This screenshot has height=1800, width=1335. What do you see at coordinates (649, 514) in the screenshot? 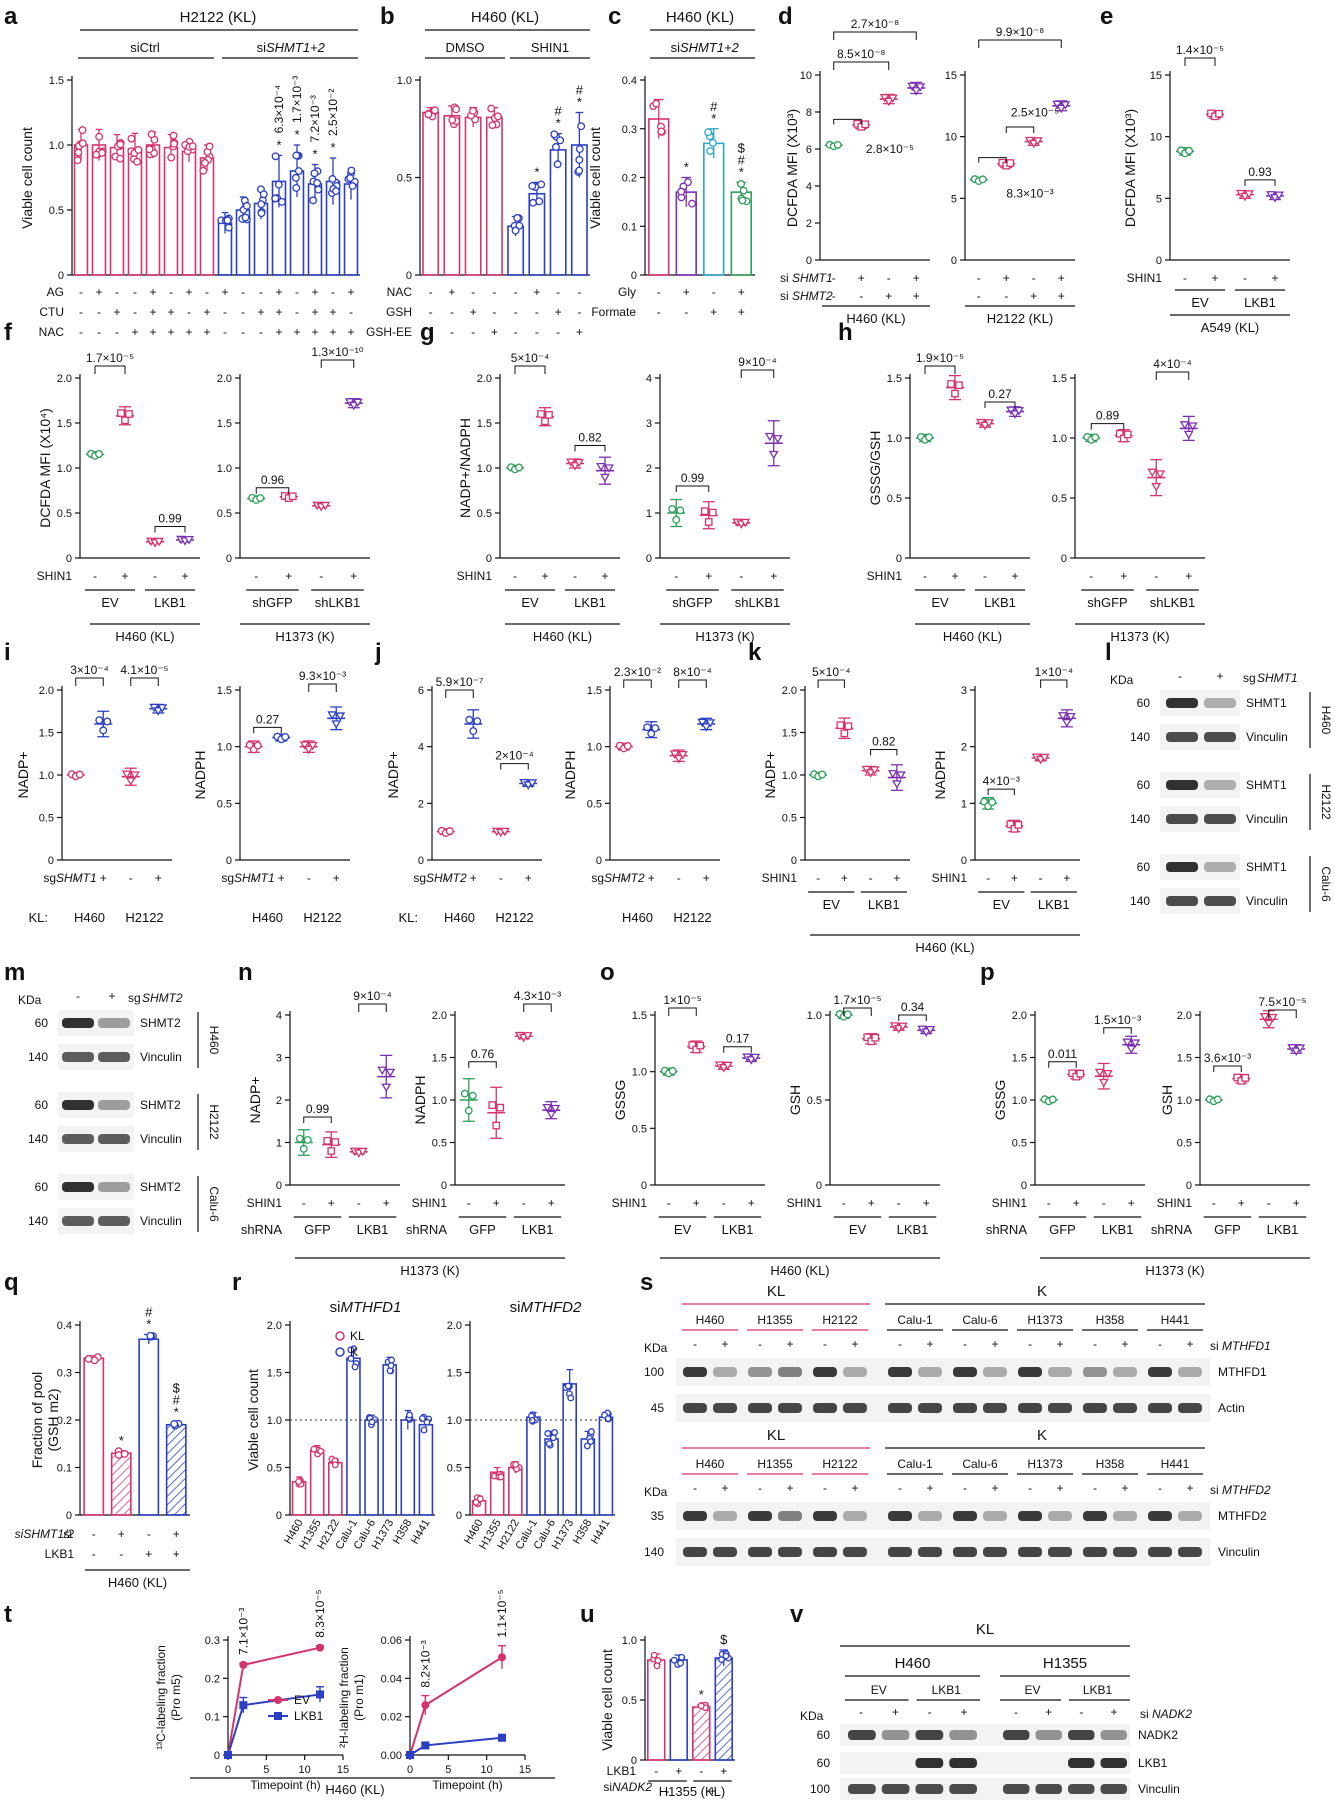
I see `y-tick-label: 1` at bounding box center [649, 514].